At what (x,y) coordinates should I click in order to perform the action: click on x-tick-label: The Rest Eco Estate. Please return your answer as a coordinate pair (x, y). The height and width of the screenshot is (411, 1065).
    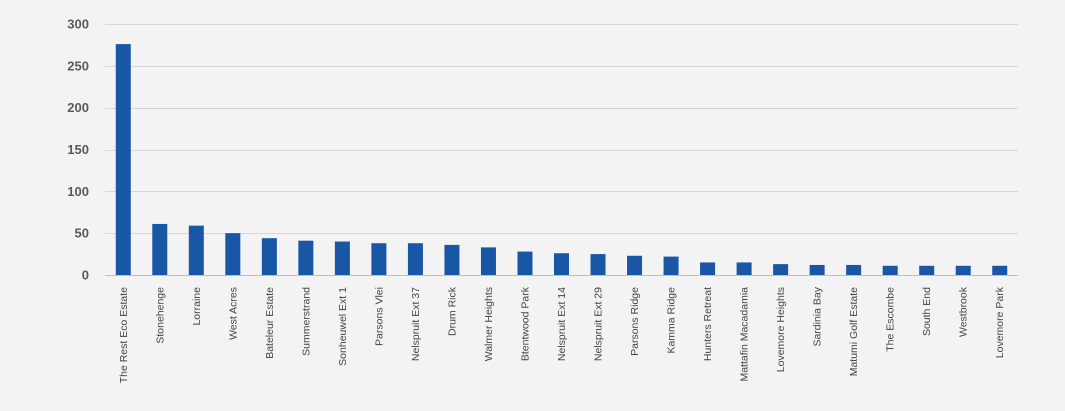
    Looking at the image, I should click on (124, 335).